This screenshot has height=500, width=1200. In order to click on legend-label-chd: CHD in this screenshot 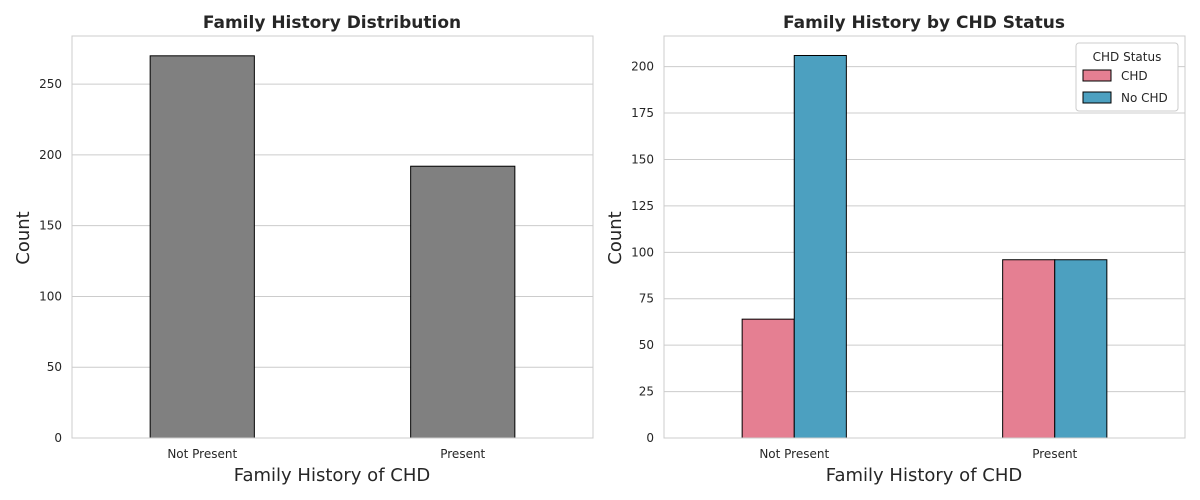, I will do `click(1134, 76)`.